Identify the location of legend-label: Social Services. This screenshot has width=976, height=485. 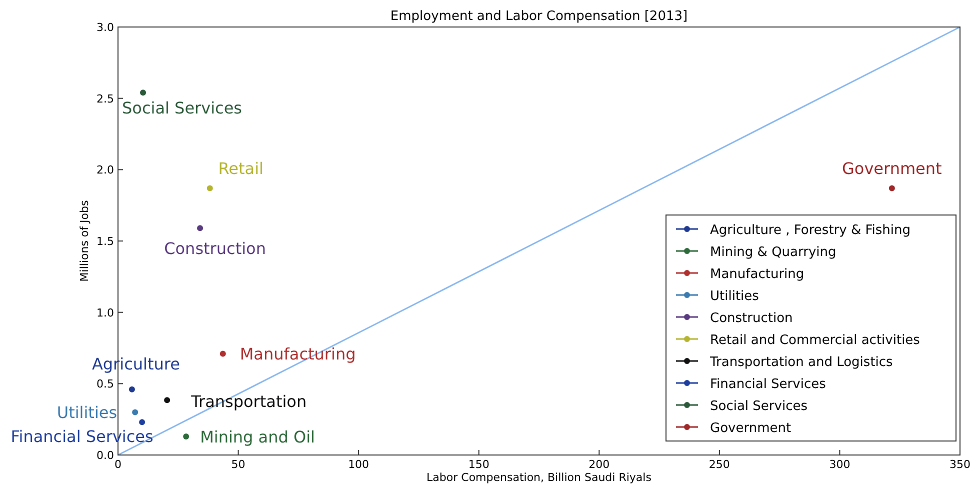
(759, 406).